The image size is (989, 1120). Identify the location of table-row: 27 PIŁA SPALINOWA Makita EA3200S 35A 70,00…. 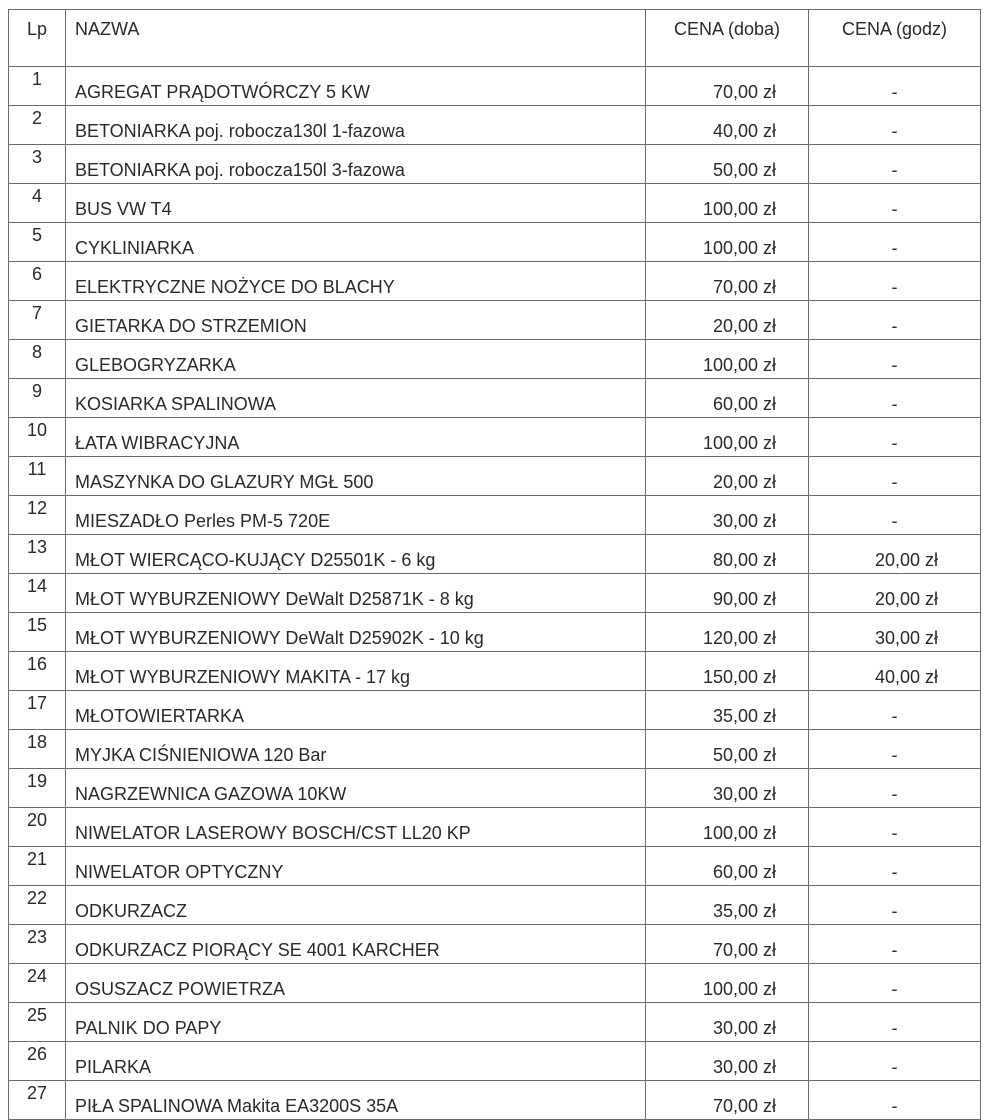
(494, 1100).